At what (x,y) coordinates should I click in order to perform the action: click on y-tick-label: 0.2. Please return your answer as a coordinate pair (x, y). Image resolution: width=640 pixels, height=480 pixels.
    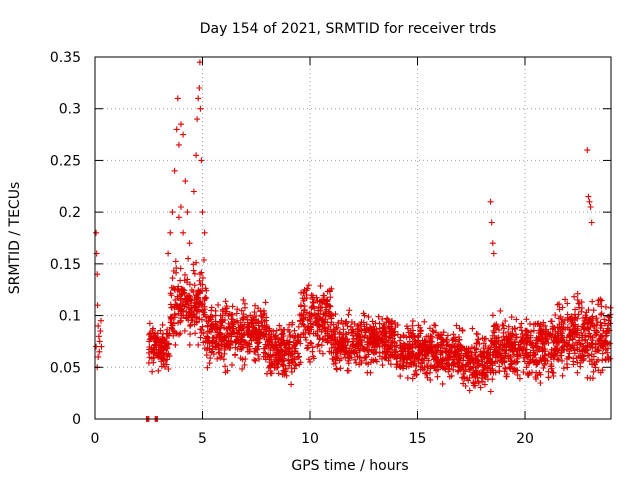
    Looking at the image, I should click on (70, 213).